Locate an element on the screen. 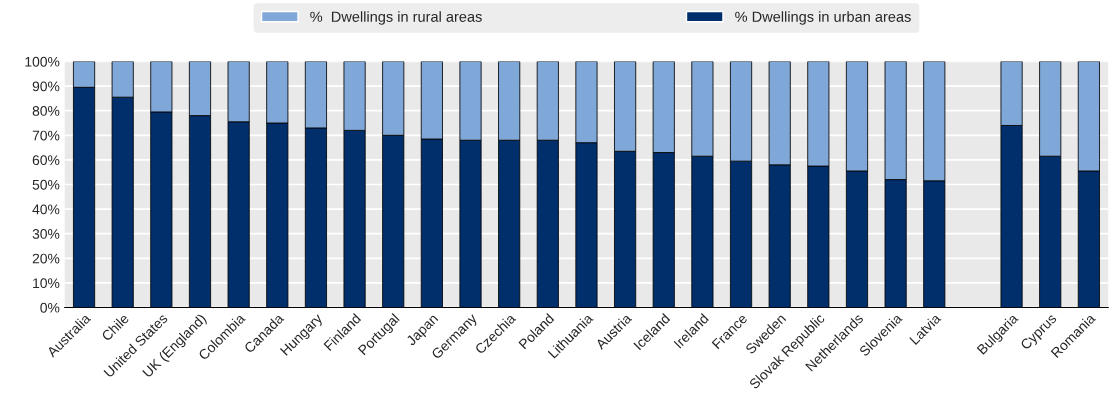 This screenshot has width=1116, height=410. y-tick-label: 50% is located at coordinates (46, 184).